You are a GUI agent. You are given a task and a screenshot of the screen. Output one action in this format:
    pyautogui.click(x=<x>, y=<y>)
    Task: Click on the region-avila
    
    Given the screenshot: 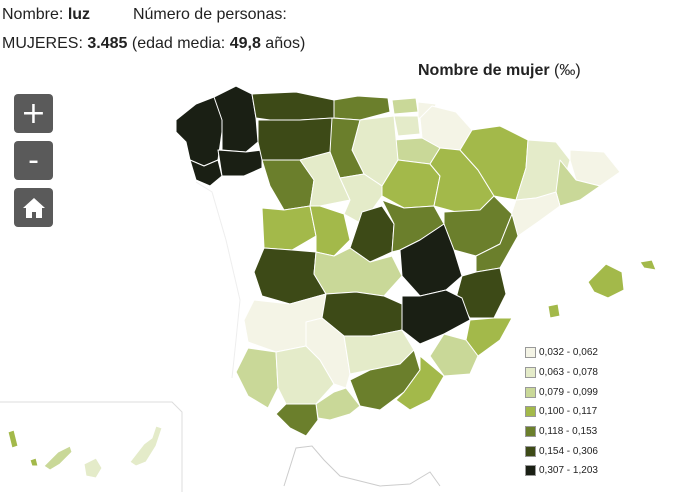 What is the action you would take?
    pyautogui.click(x=330, y=231)
    